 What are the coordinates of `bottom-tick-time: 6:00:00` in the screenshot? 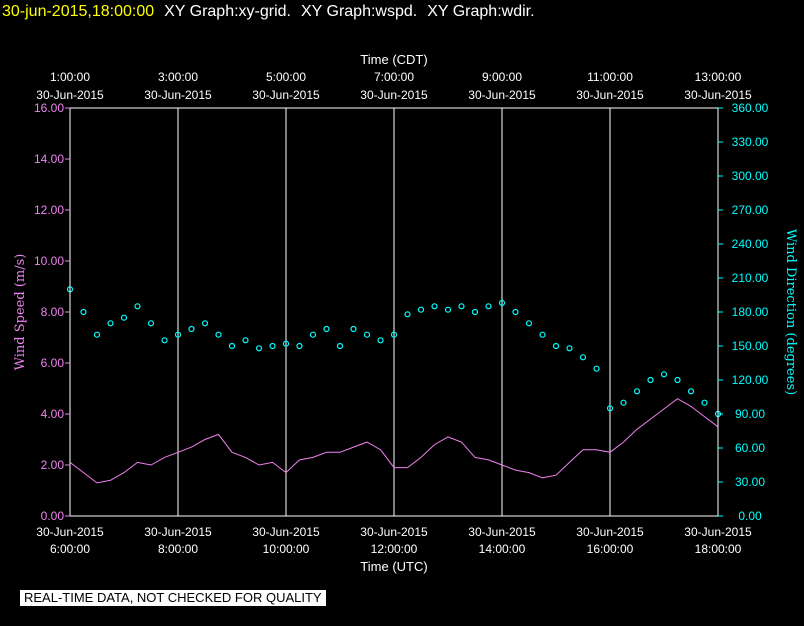 It's located at (70, 549).